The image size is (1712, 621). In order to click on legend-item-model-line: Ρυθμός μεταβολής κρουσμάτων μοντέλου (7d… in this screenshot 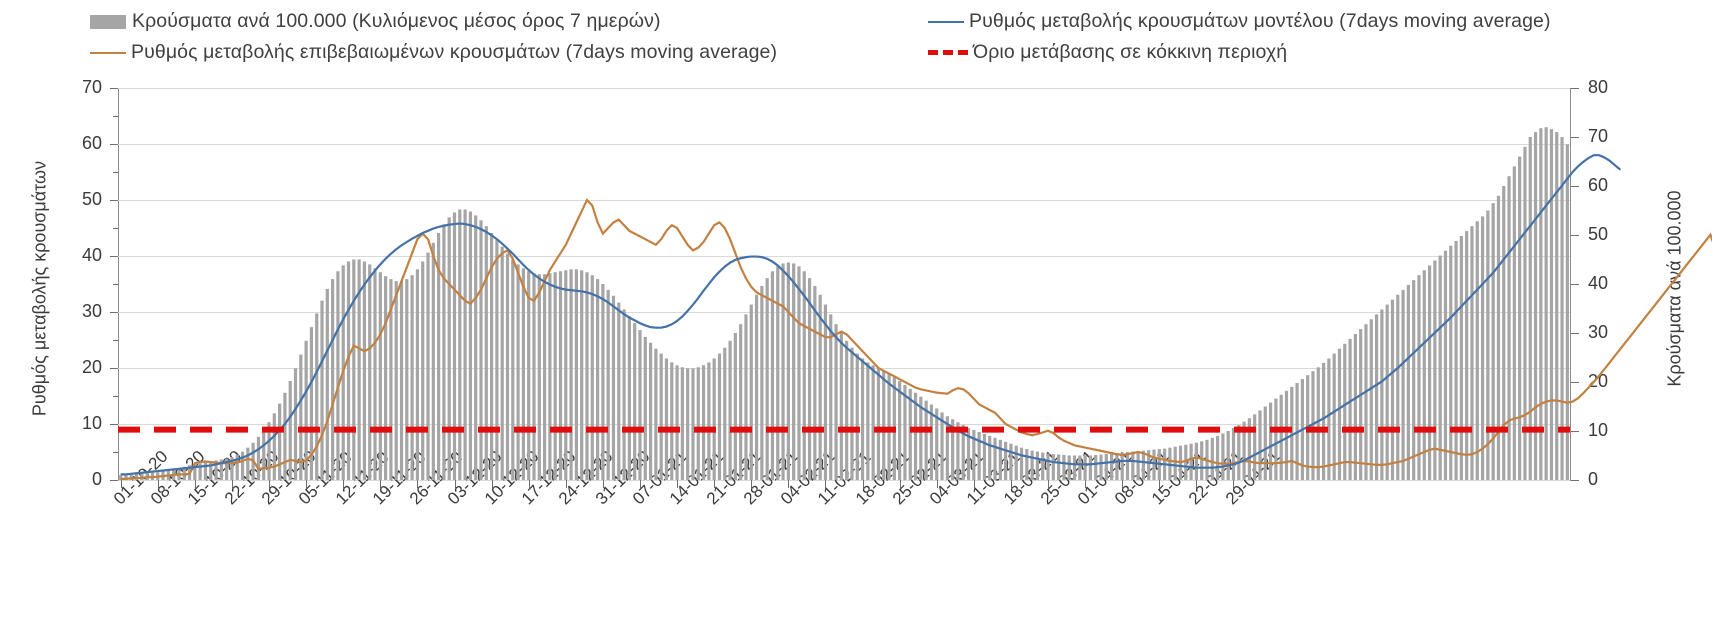, I will do `click(1239, 21)`.